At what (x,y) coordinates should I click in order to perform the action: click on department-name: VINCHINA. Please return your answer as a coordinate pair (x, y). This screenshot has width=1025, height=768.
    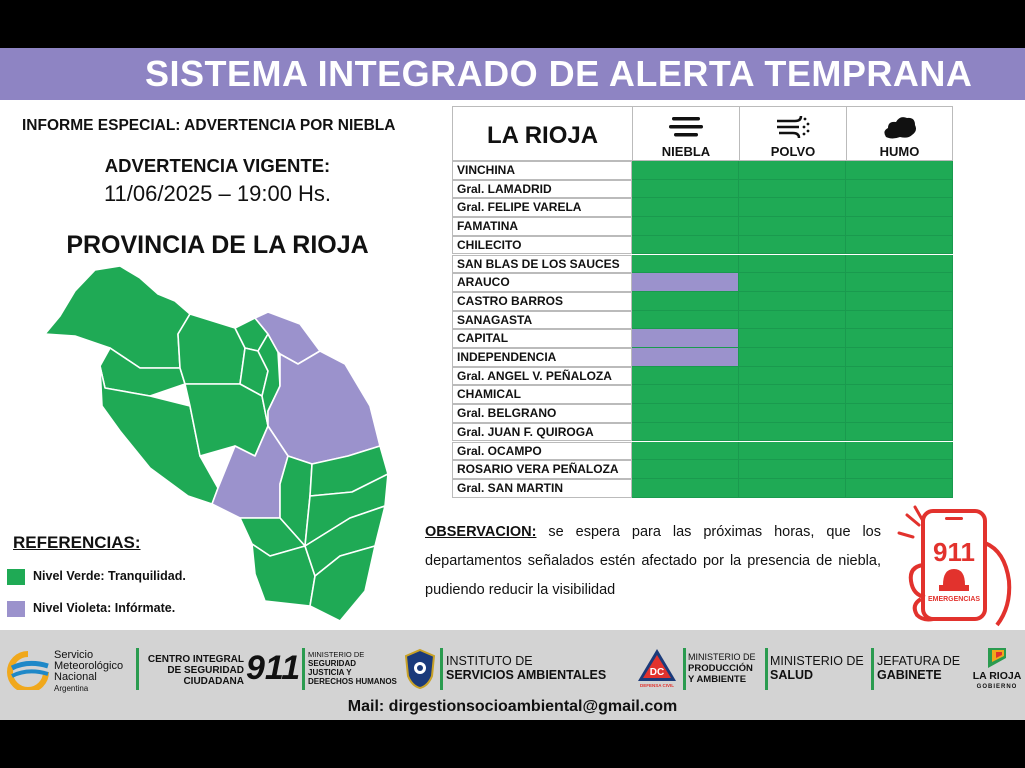
    Looking at the image, I should click on (542, 170).